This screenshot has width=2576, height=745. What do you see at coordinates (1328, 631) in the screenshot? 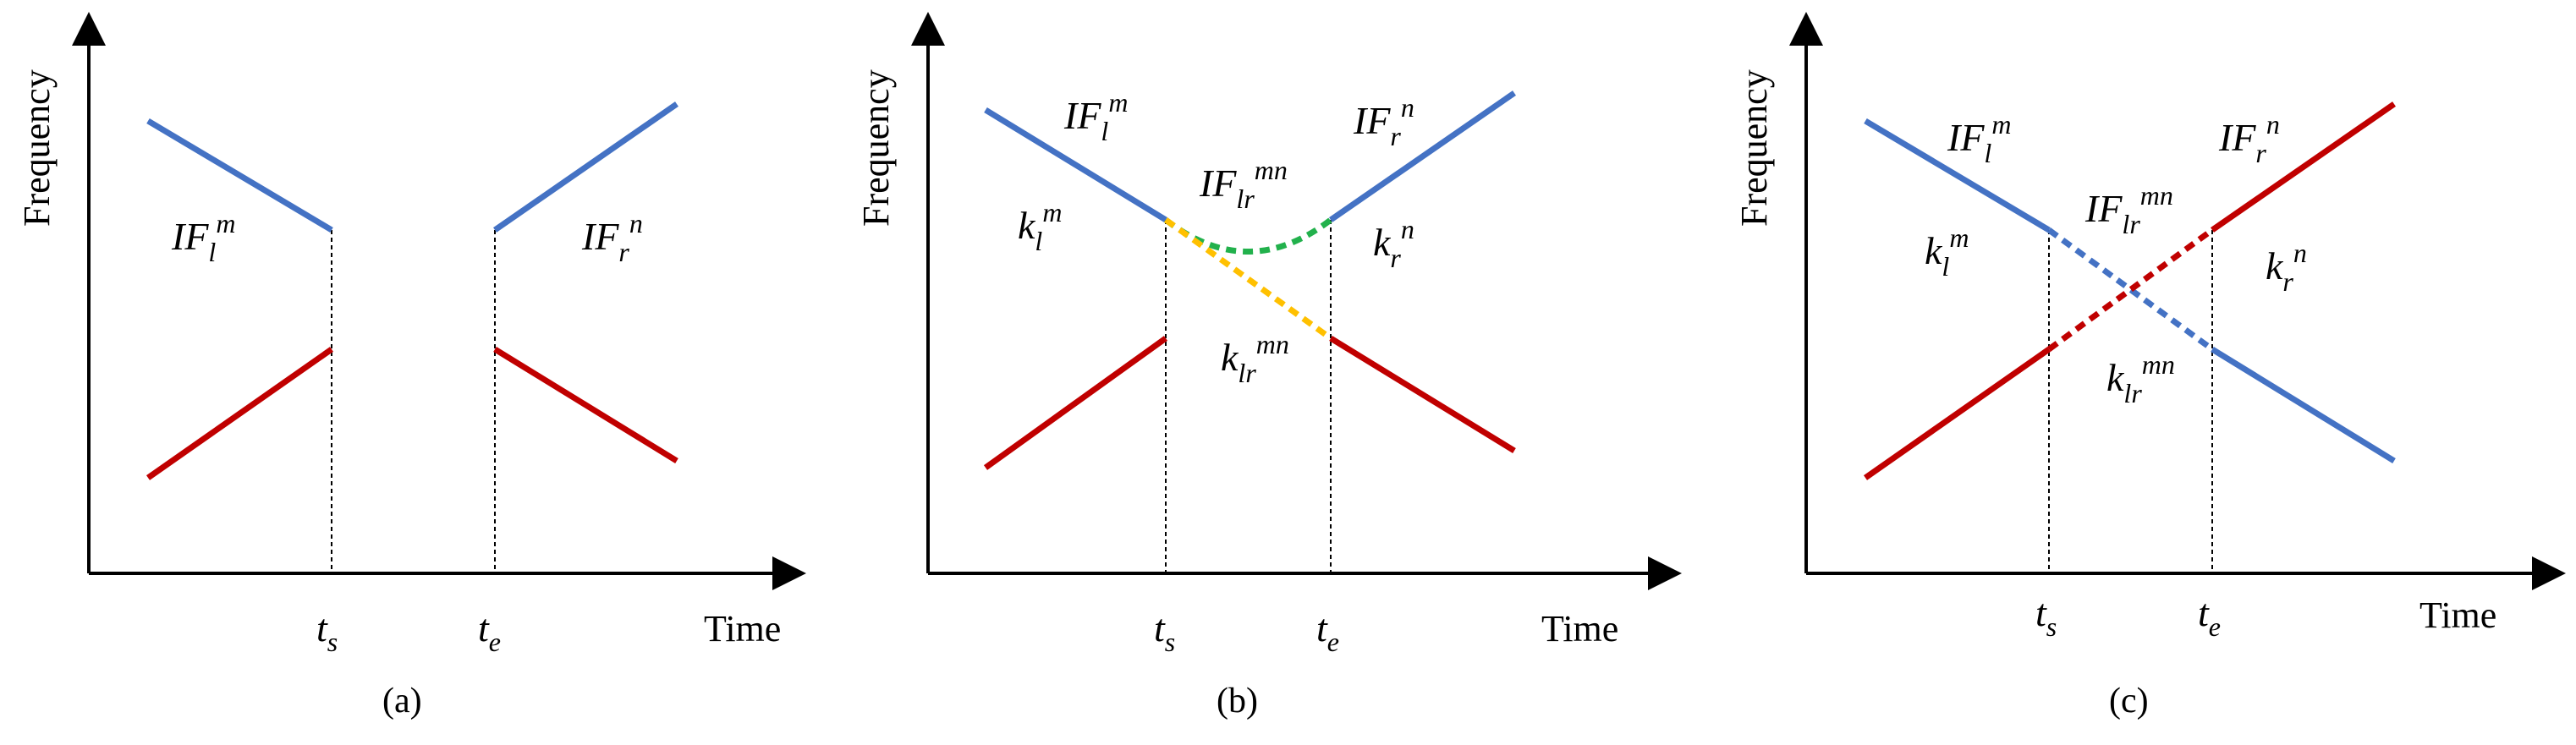
I see `panel-b-te-label: te` at bounding box center [1328, 631].